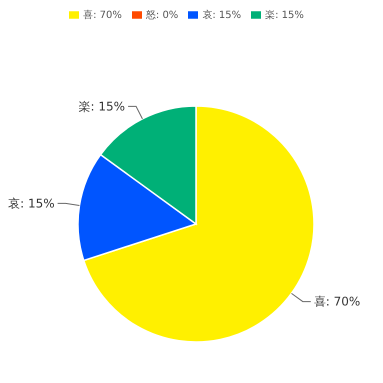 The image size is (383, 383). I want to click on legend-label: 喜: 70%, so click(102, 15).